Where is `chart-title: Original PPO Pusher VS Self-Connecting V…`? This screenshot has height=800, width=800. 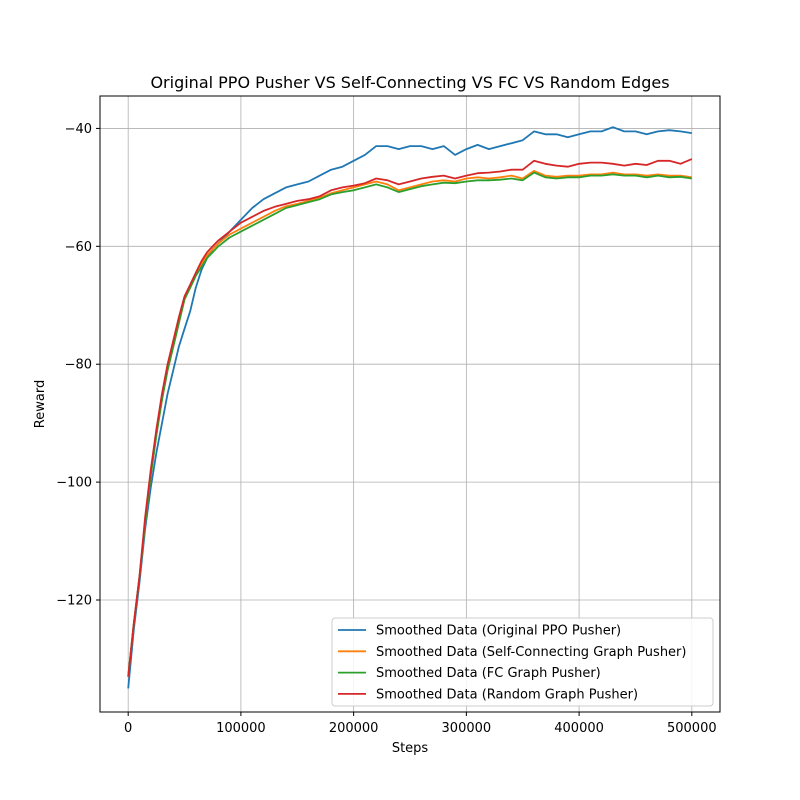 chart-title: Original PPO Pusher VS Self-Connecting V… is located at coordinates (409, 82).